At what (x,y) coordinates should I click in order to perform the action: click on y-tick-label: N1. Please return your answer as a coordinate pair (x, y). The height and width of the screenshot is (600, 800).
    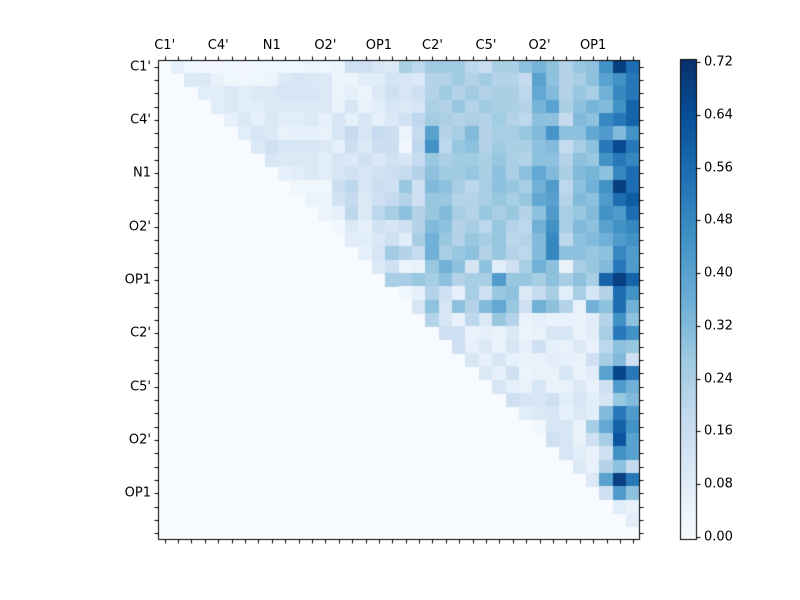
    Looking at the image, I should click on (142, 173).